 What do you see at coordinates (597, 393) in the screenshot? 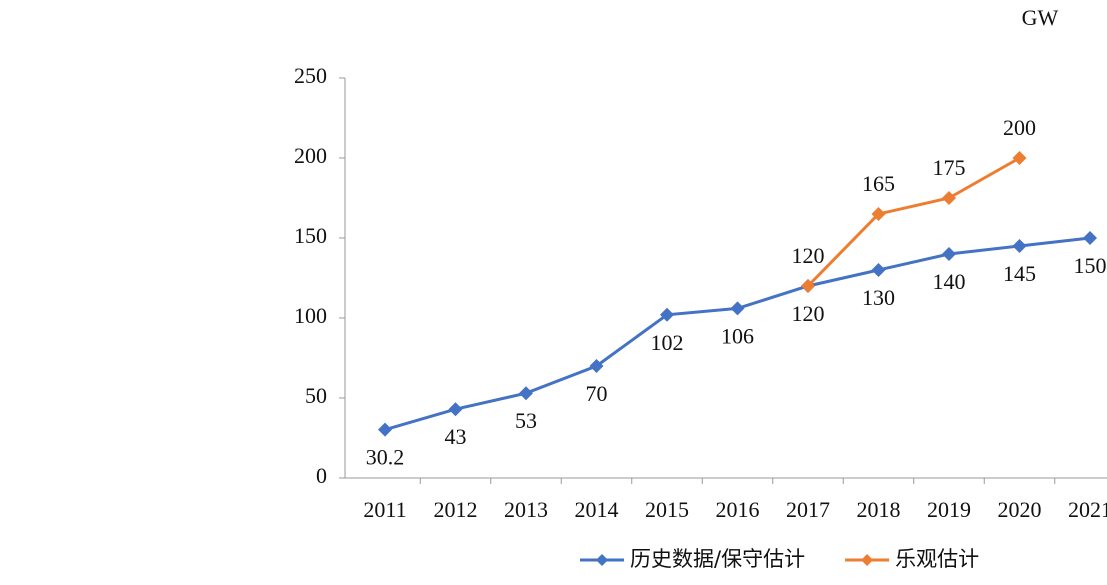
I see `data-label: 70` at bounding box center [597, 393].